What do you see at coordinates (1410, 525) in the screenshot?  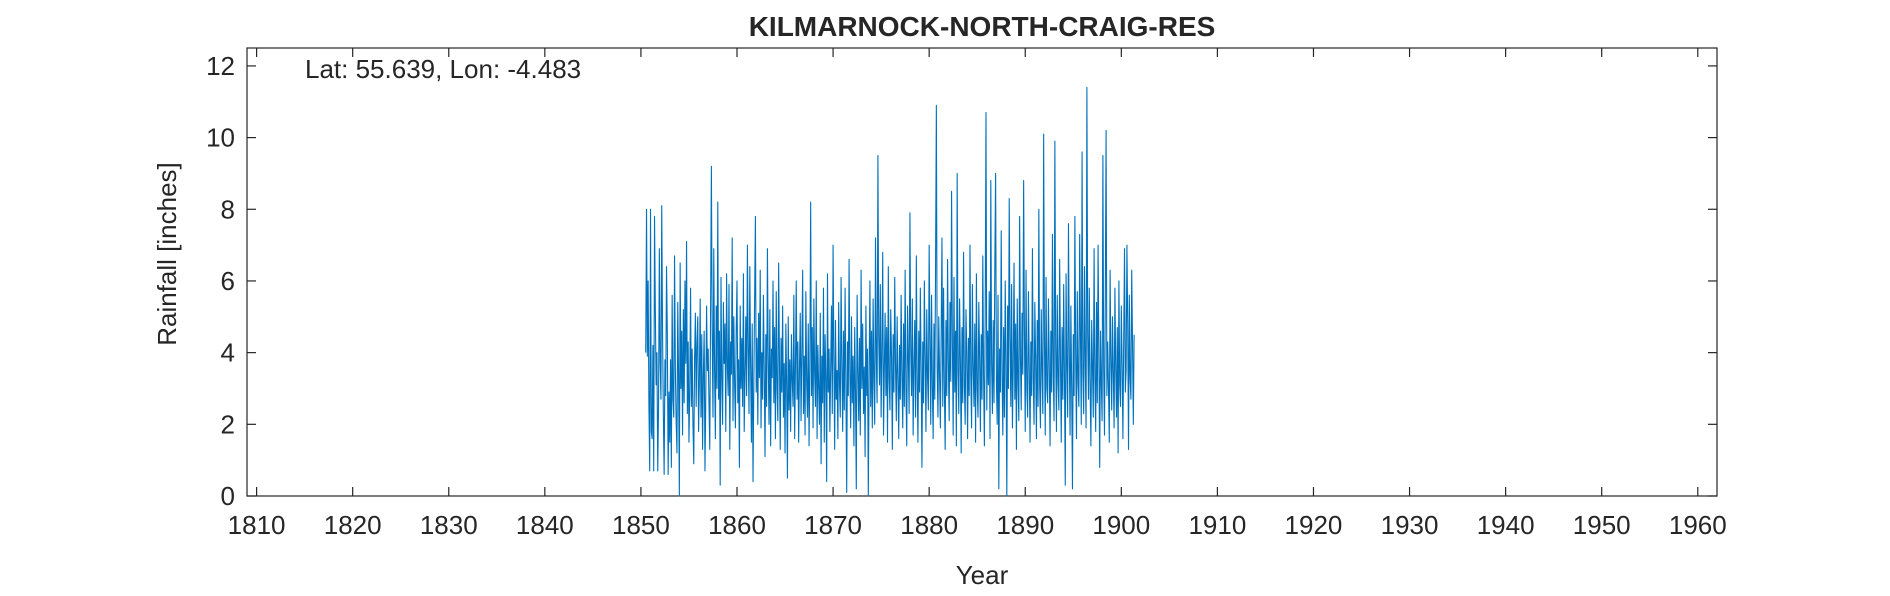 I see `x-tick-label: 1930` at bounding box center [1410, 525].